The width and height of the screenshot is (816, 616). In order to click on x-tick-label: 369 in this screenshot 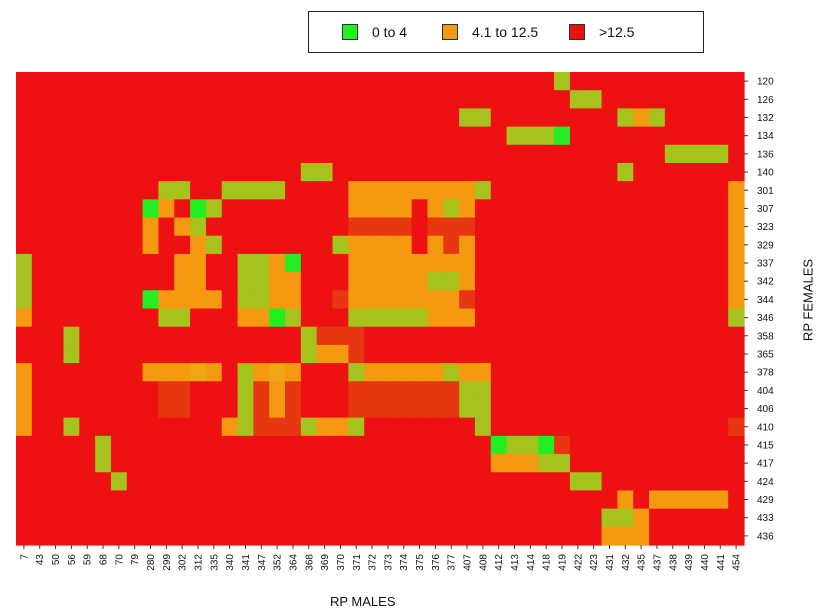, I will do `click(325, 562)`.